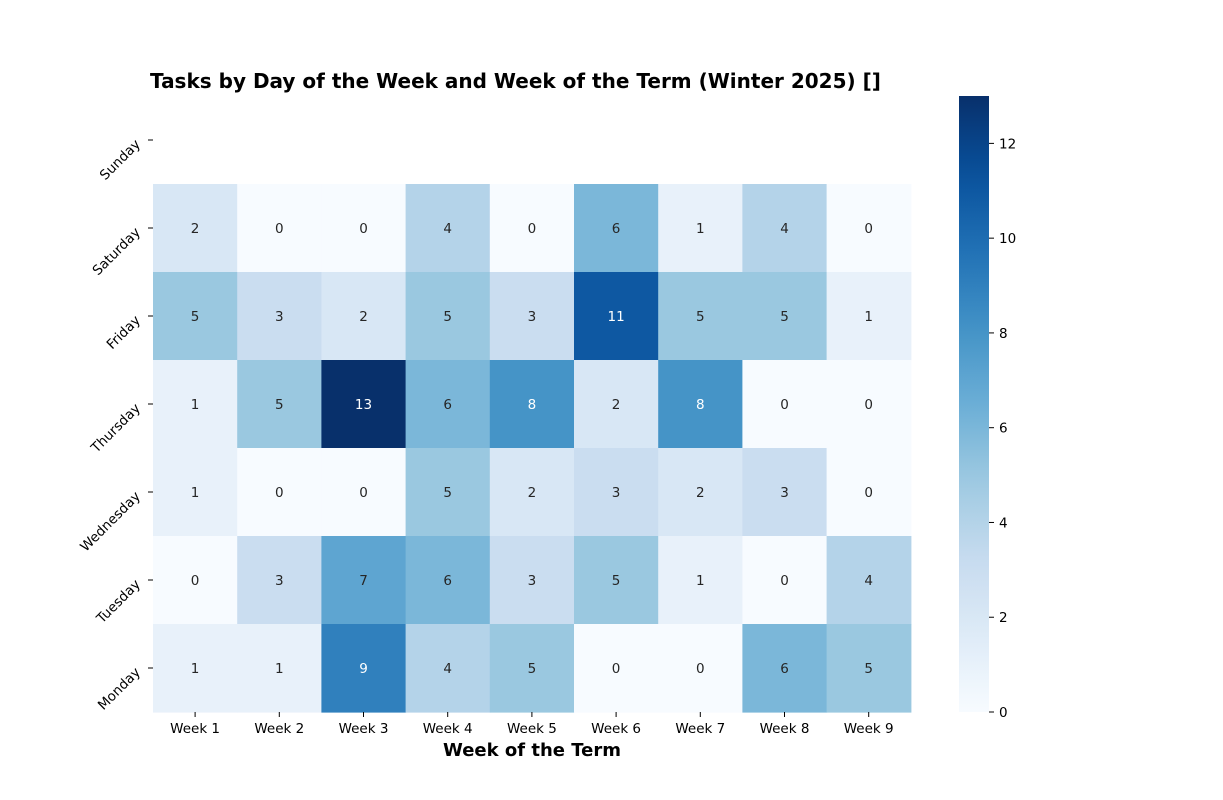  What do you see at coordinates (1003, 523) in the screenshot?
I see `colorbar-tick-label: 4` at bounding box center [1003, 523].